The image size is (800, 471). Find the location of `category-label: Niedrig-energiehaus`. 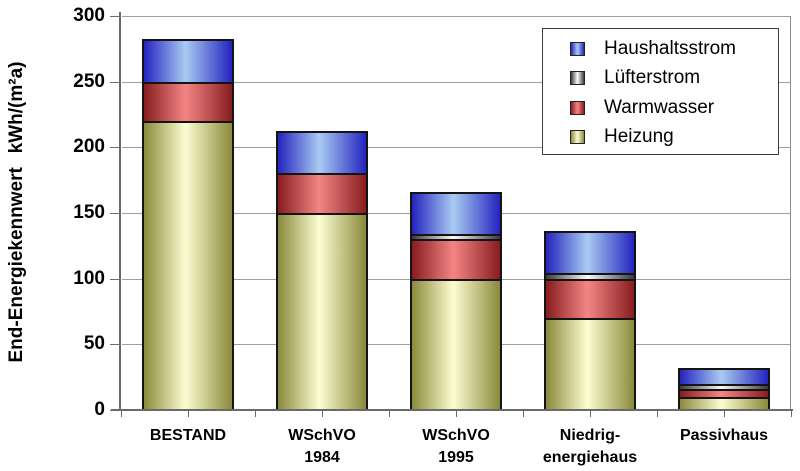

category-label: Niedrig-energiehaus is located at coordinates (590, 447).